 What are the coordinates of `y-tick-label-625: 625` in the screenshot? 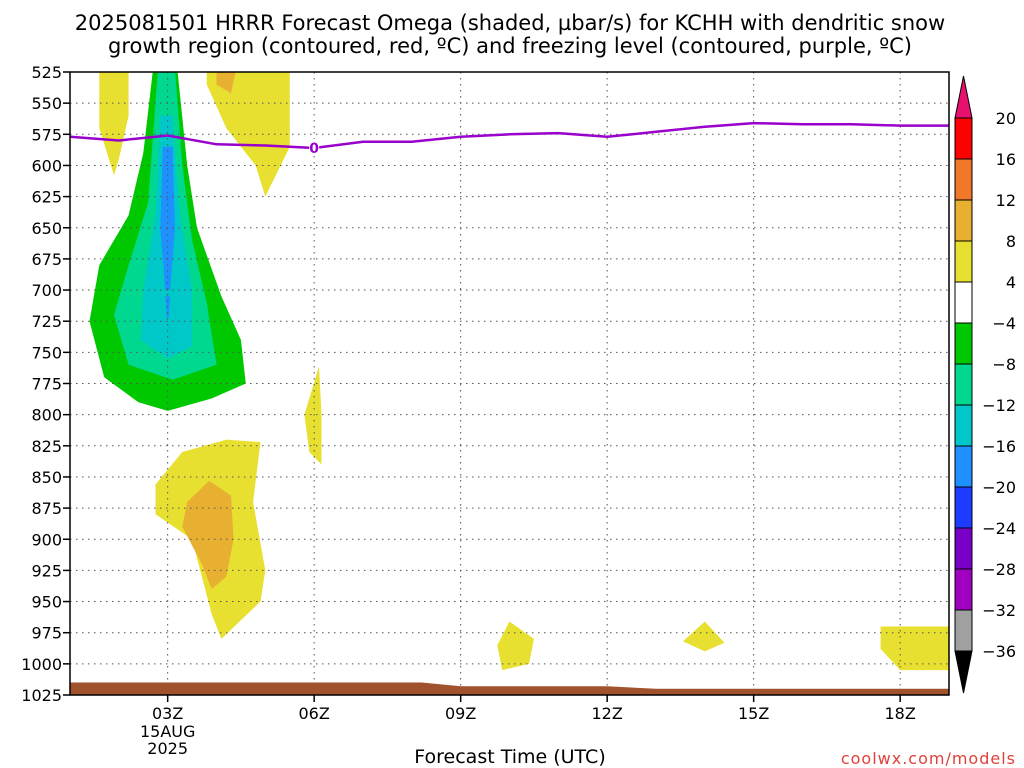 It's located at (46, 197).